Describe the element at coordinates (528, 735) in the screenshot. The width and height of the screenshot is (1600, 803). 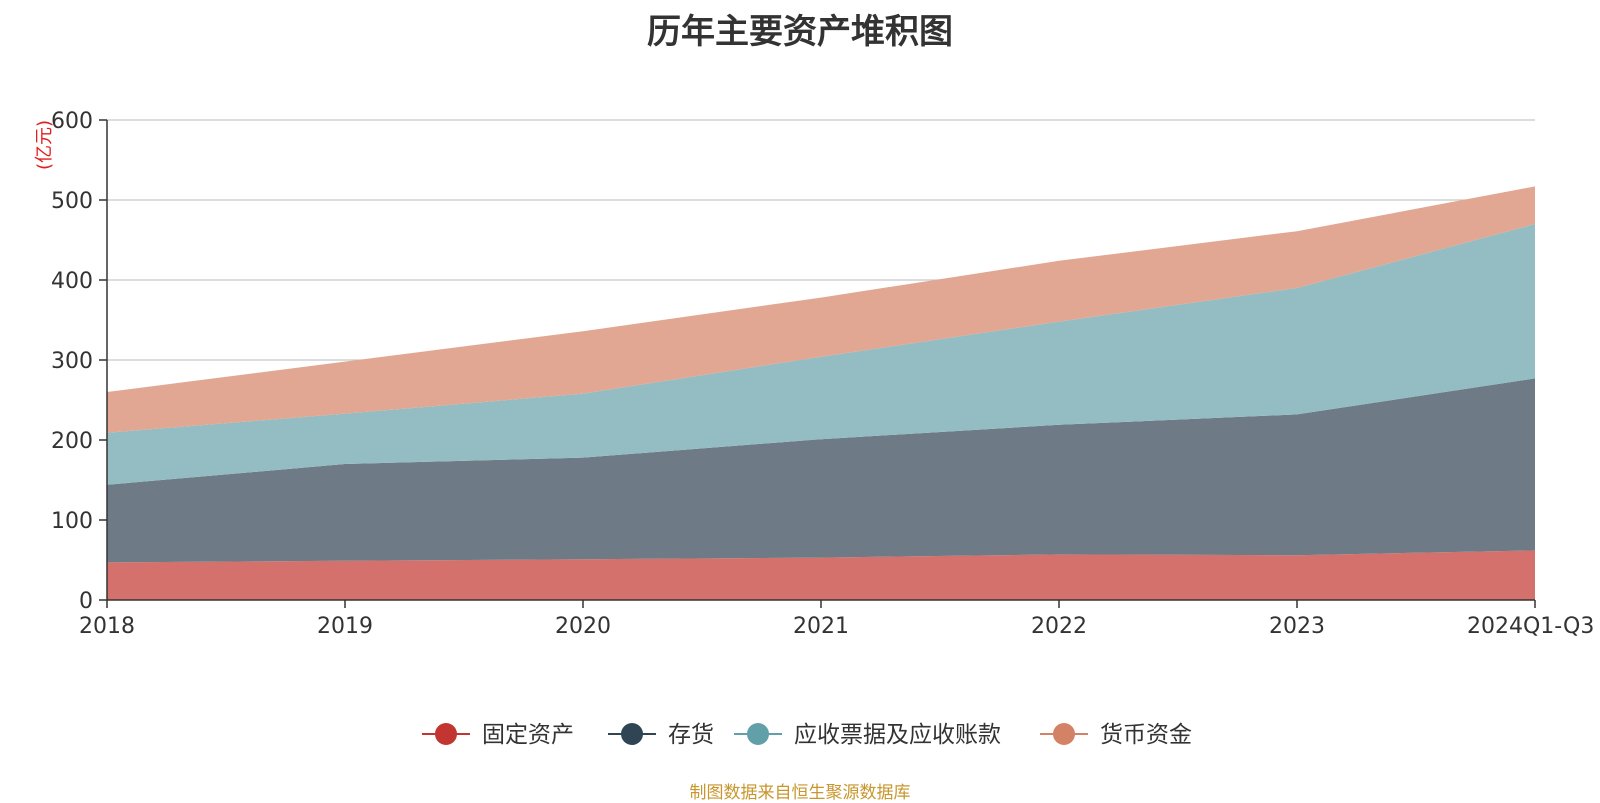
I see `legend-label: 固定资产` at that location.